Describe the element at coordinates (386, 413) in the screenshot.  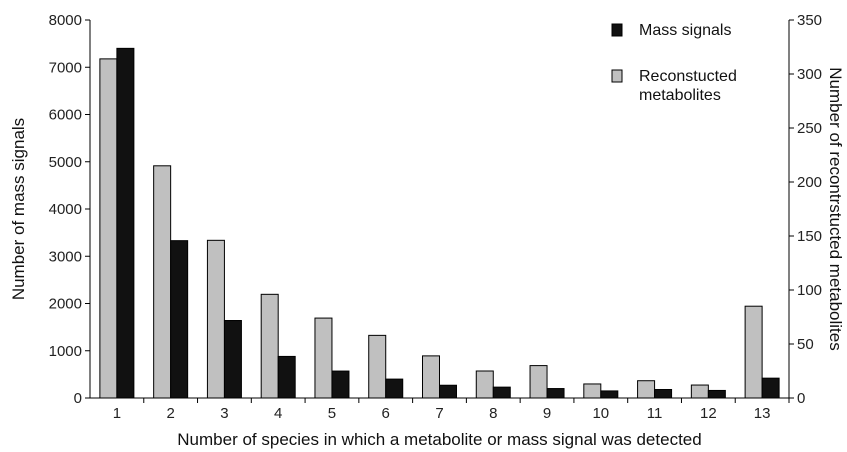
I see `x-tick-label: 6` at that location.